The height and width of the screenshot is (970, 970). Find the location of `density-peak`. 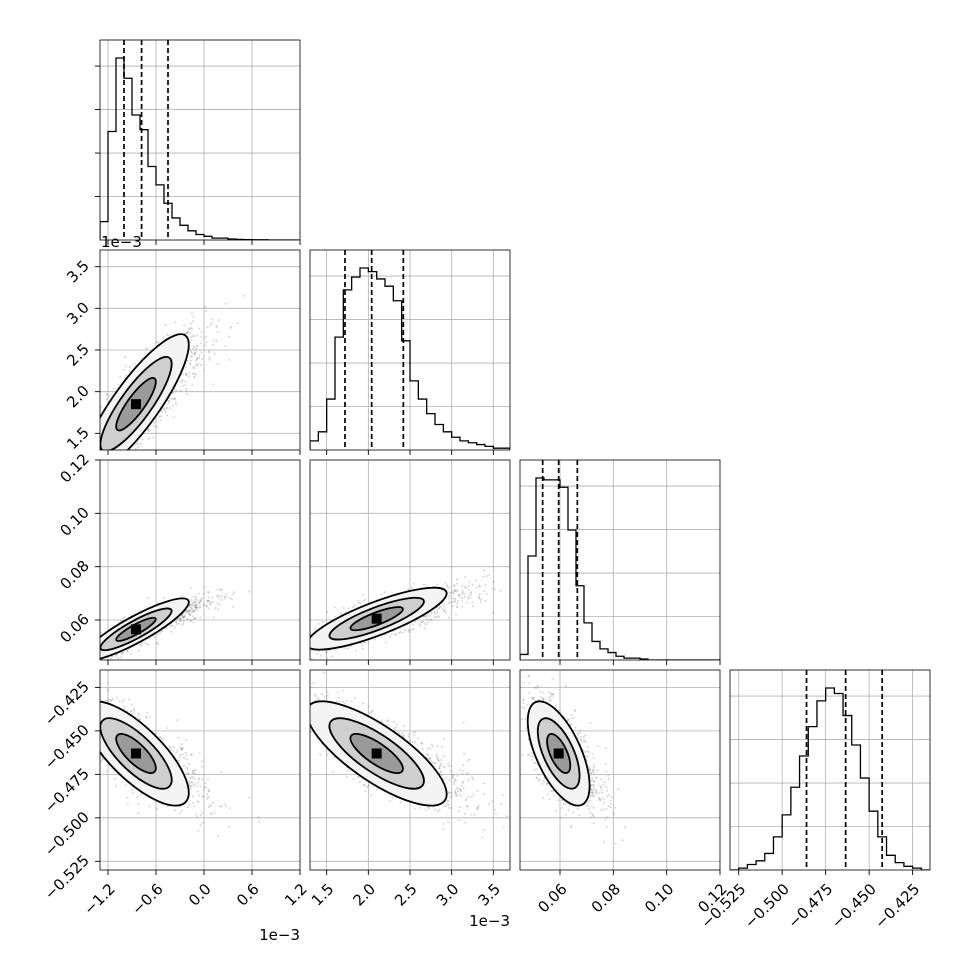

density-peak is located at coordinates (136, 404).